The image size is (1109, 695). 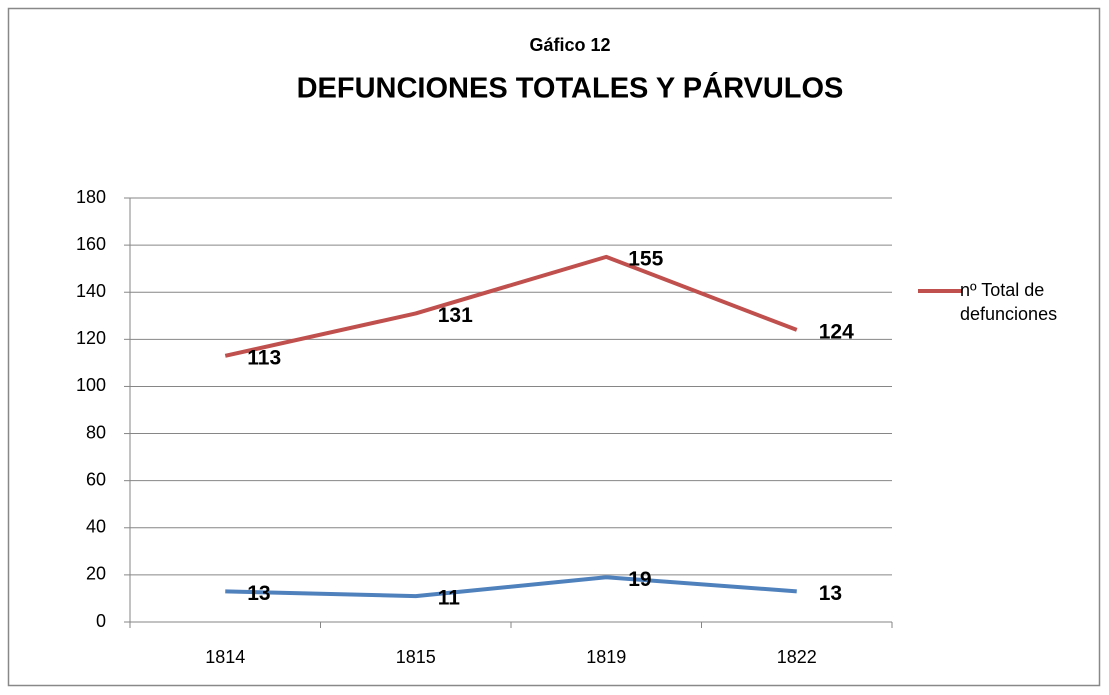 I want to click on data-label: 155, so click(x=645, y=258).